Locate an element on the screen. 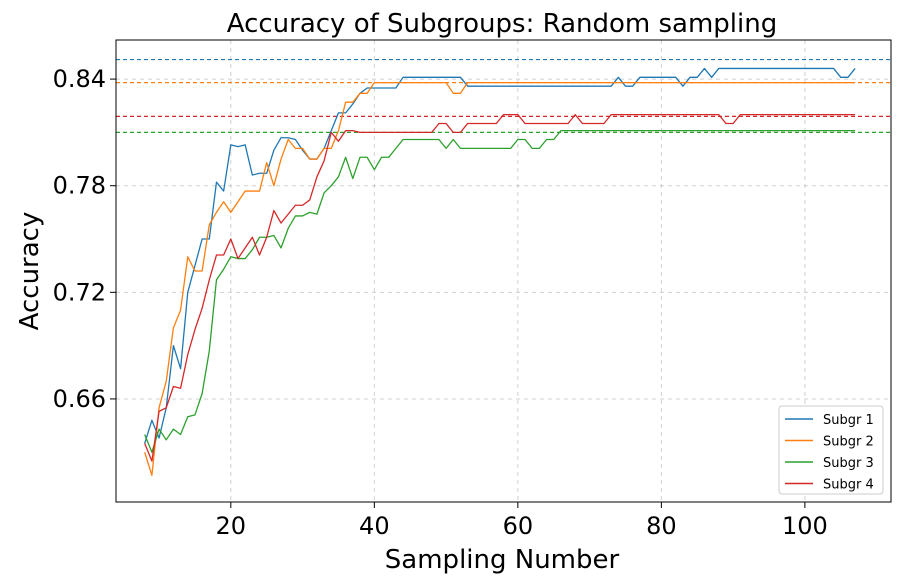  reference-lines is located at coordinates (503, 95).